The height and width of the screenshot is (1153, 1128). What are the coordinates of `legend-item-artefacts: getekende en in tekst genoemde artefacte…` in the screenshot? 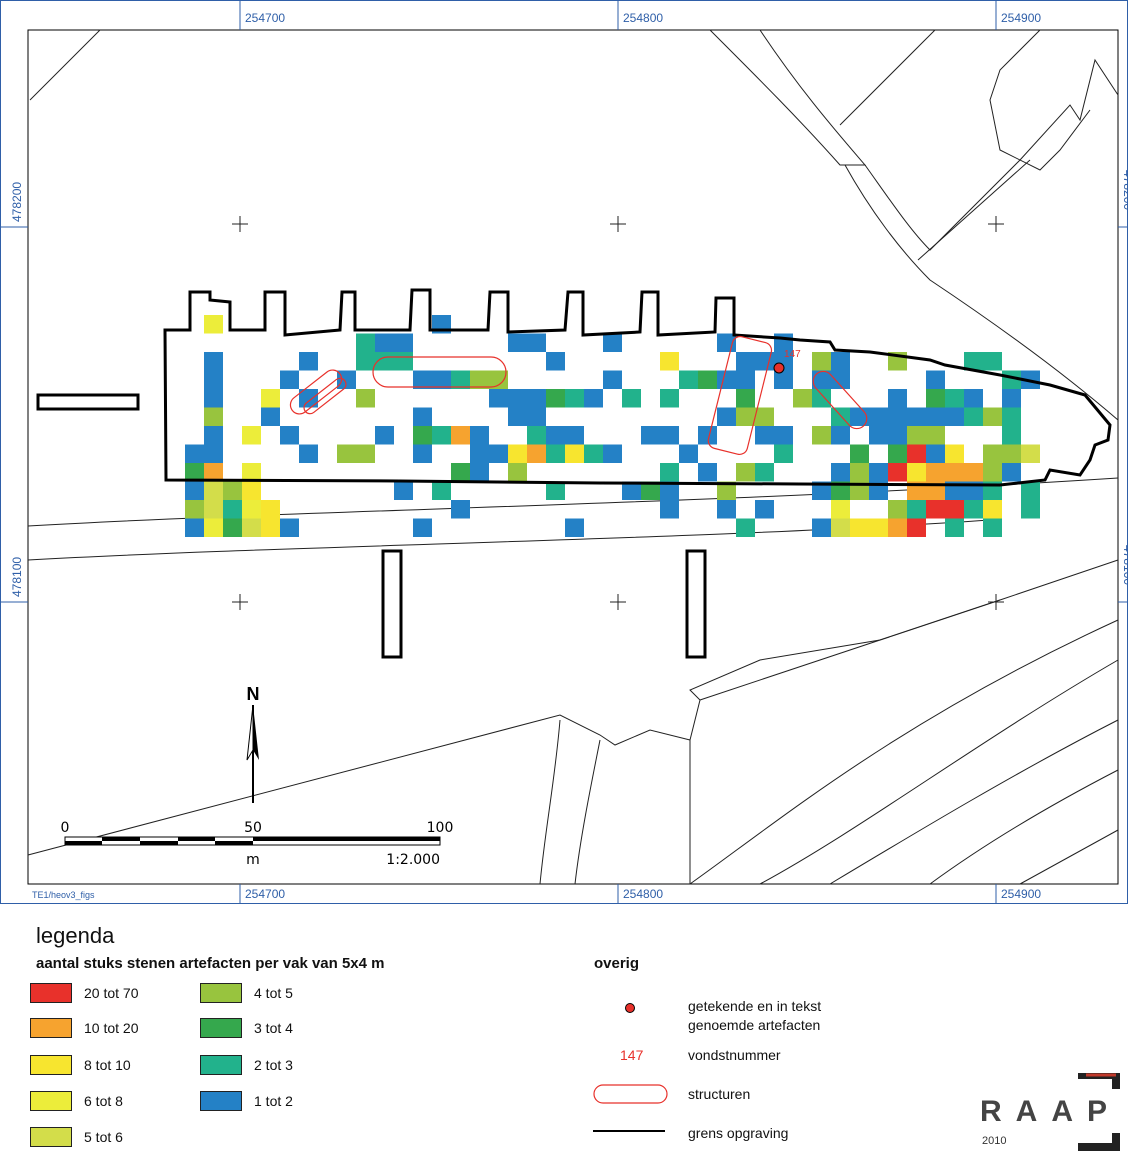 It's located at (755, 1015).